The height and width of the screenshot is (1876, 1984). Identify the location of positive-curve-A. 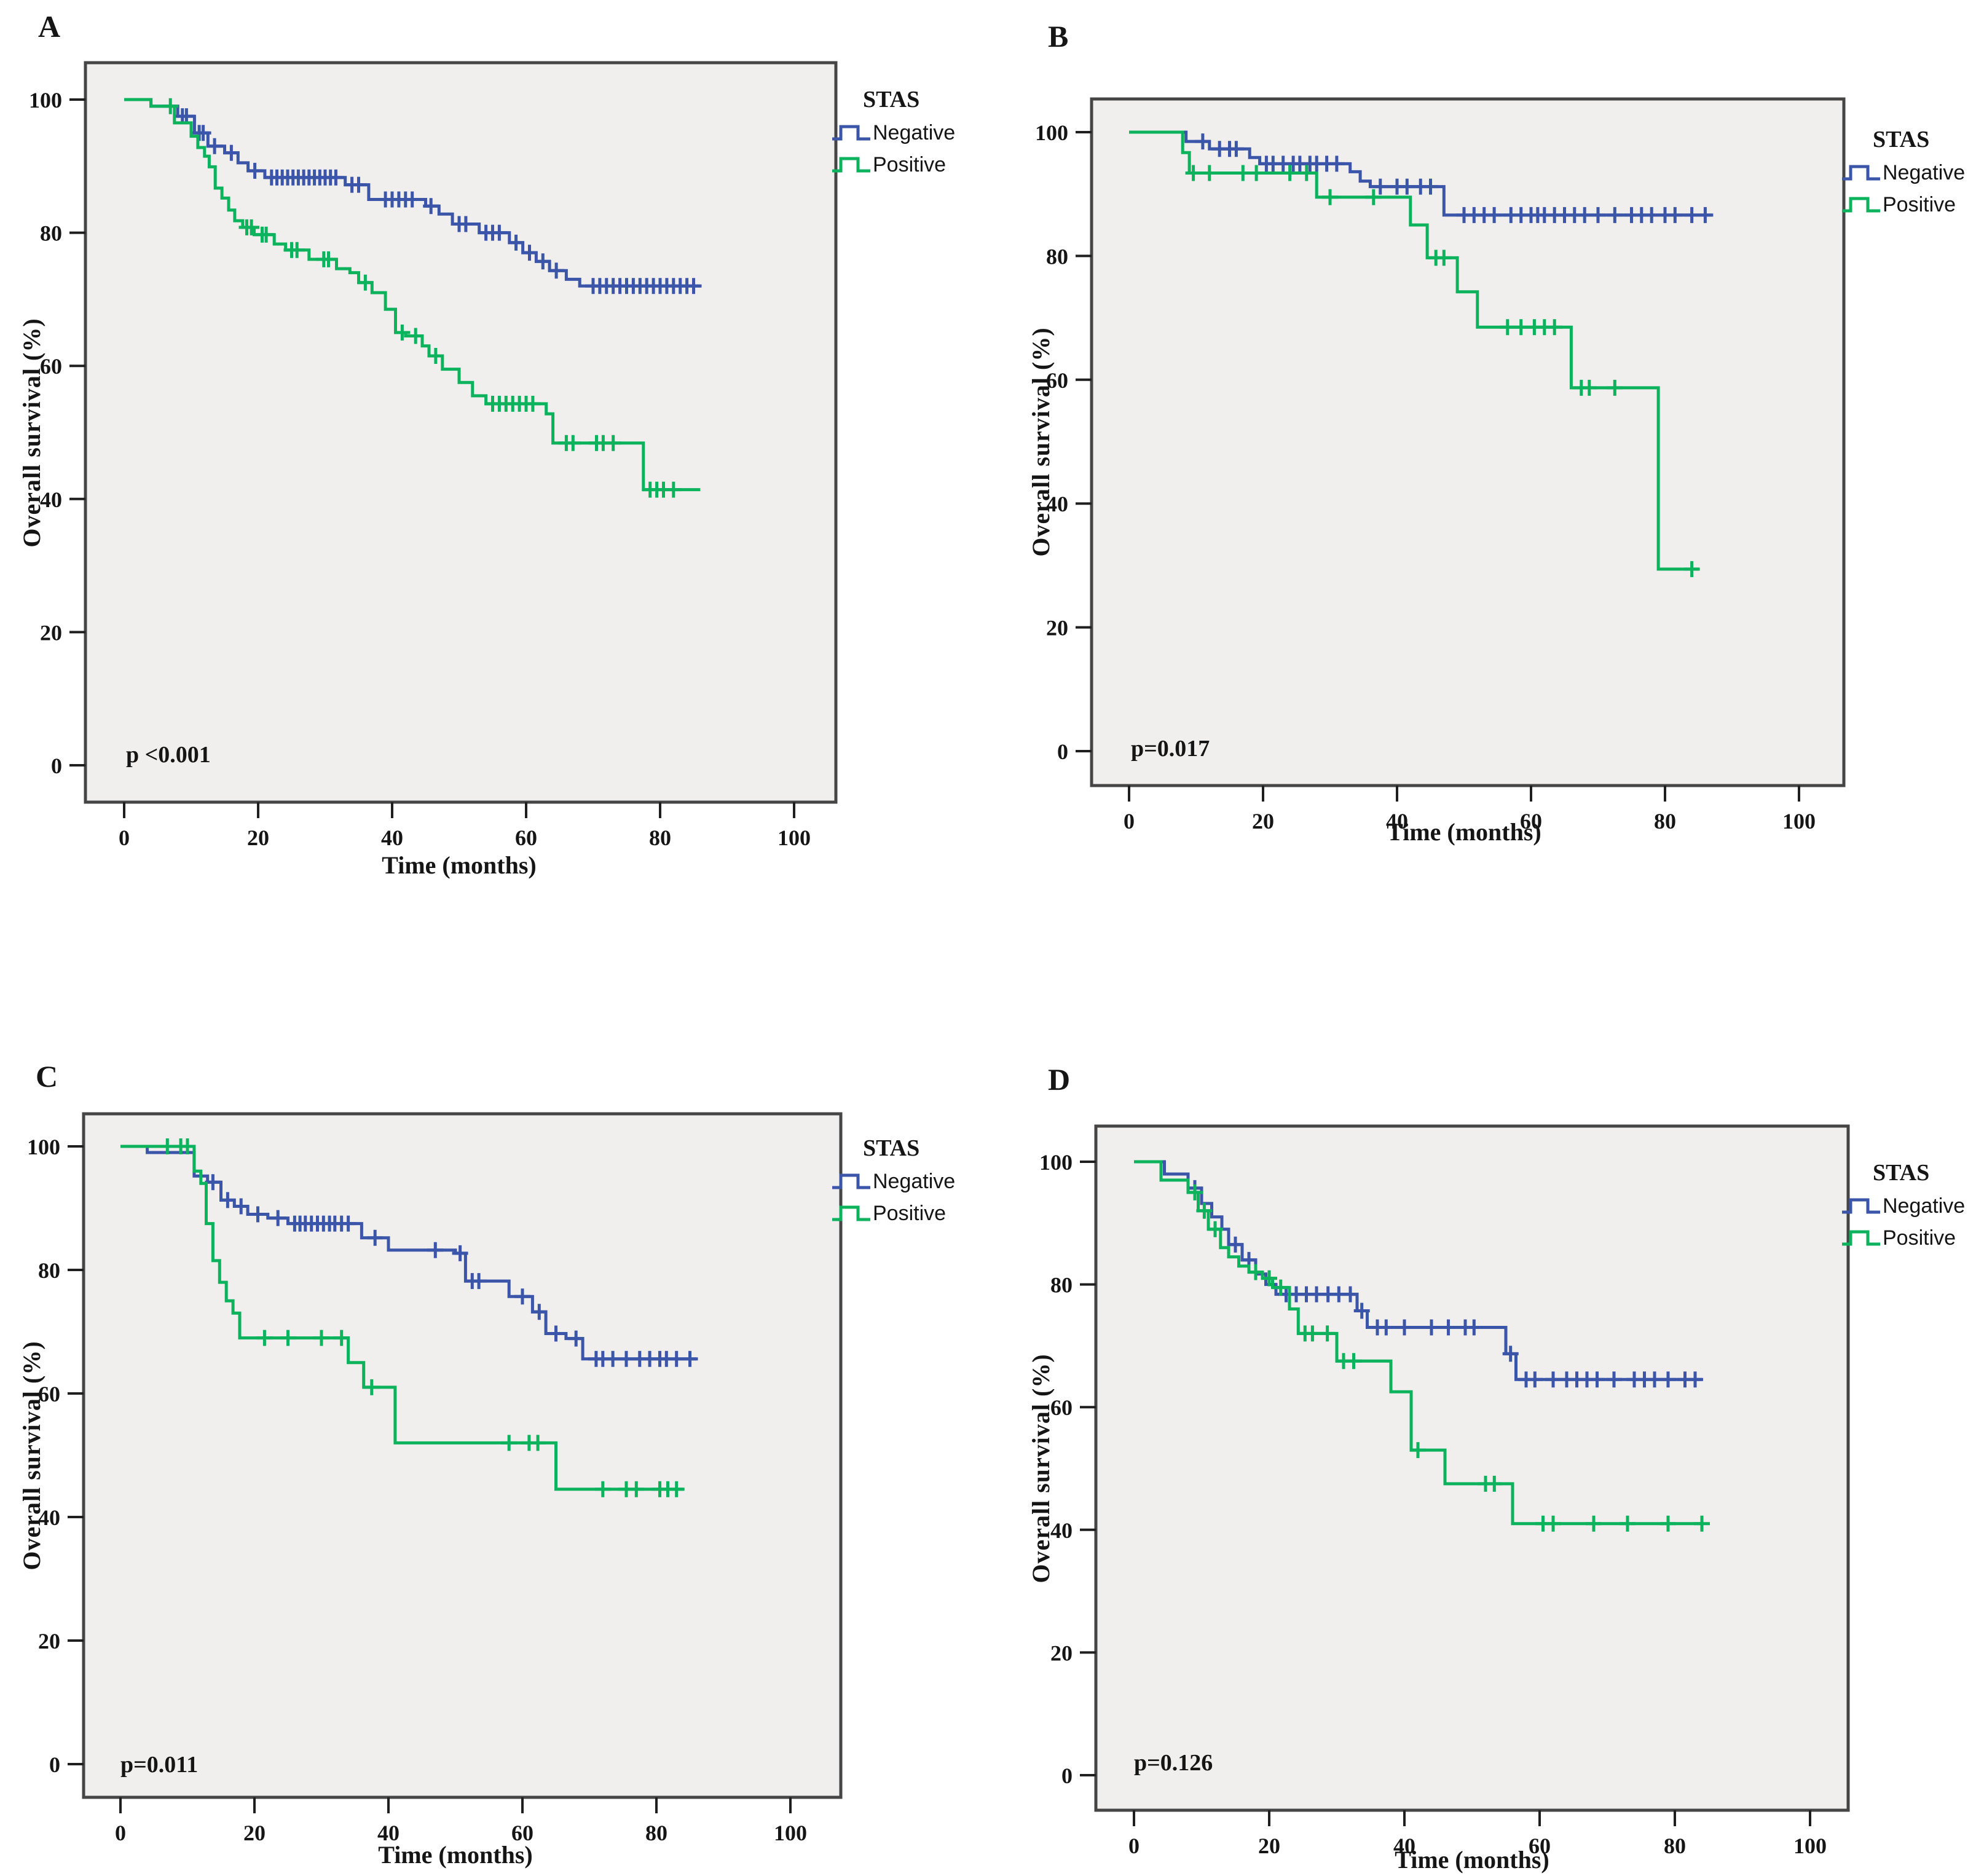
(412, 295).